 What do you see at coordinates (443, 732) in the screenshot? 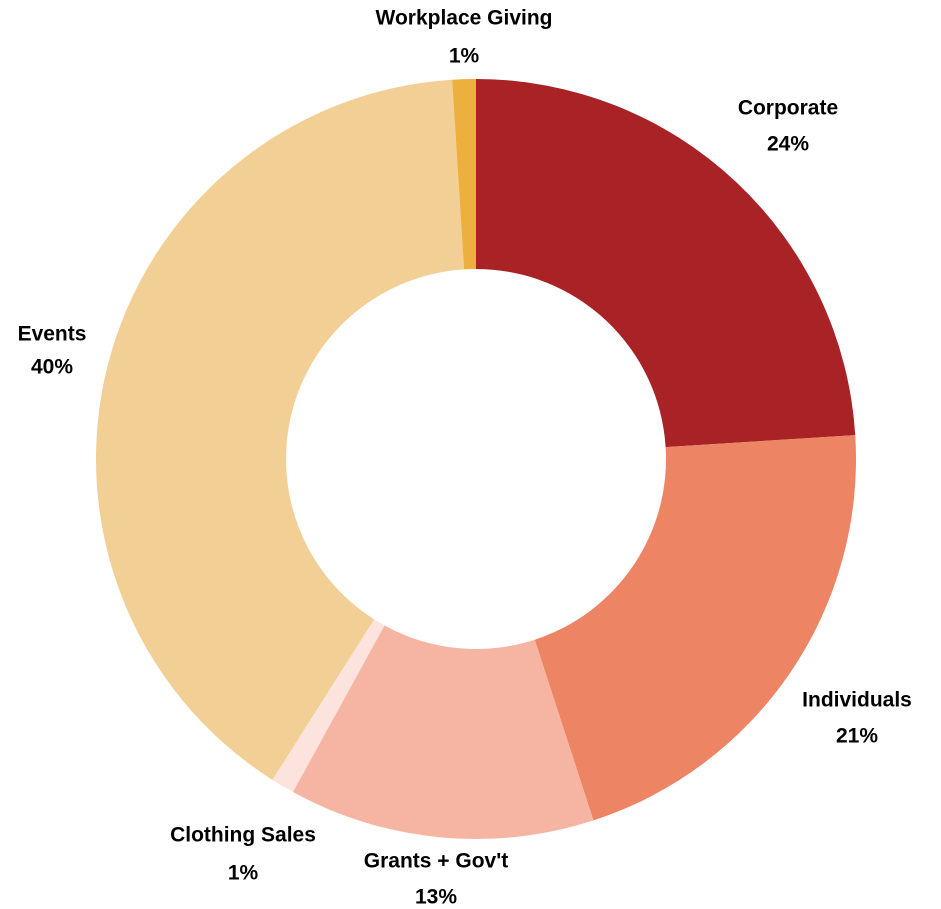
I see `slice-grants-gov-t` at bounding box center [443, 732].